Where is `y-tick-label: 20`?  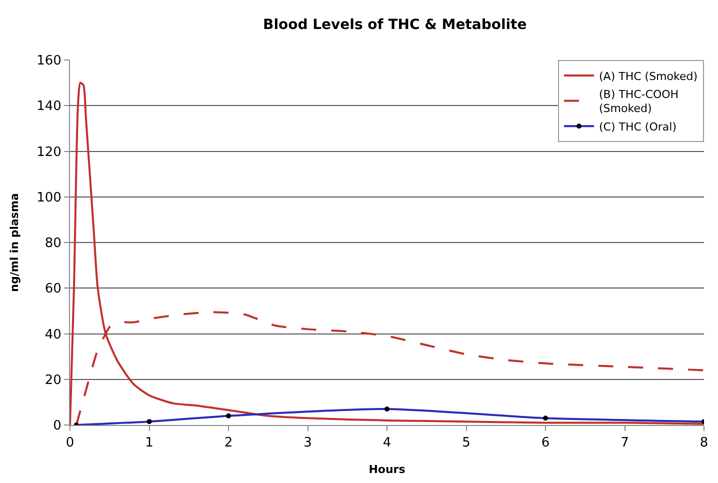
y-tick-label: 20 is located at coordinates (53, 380).